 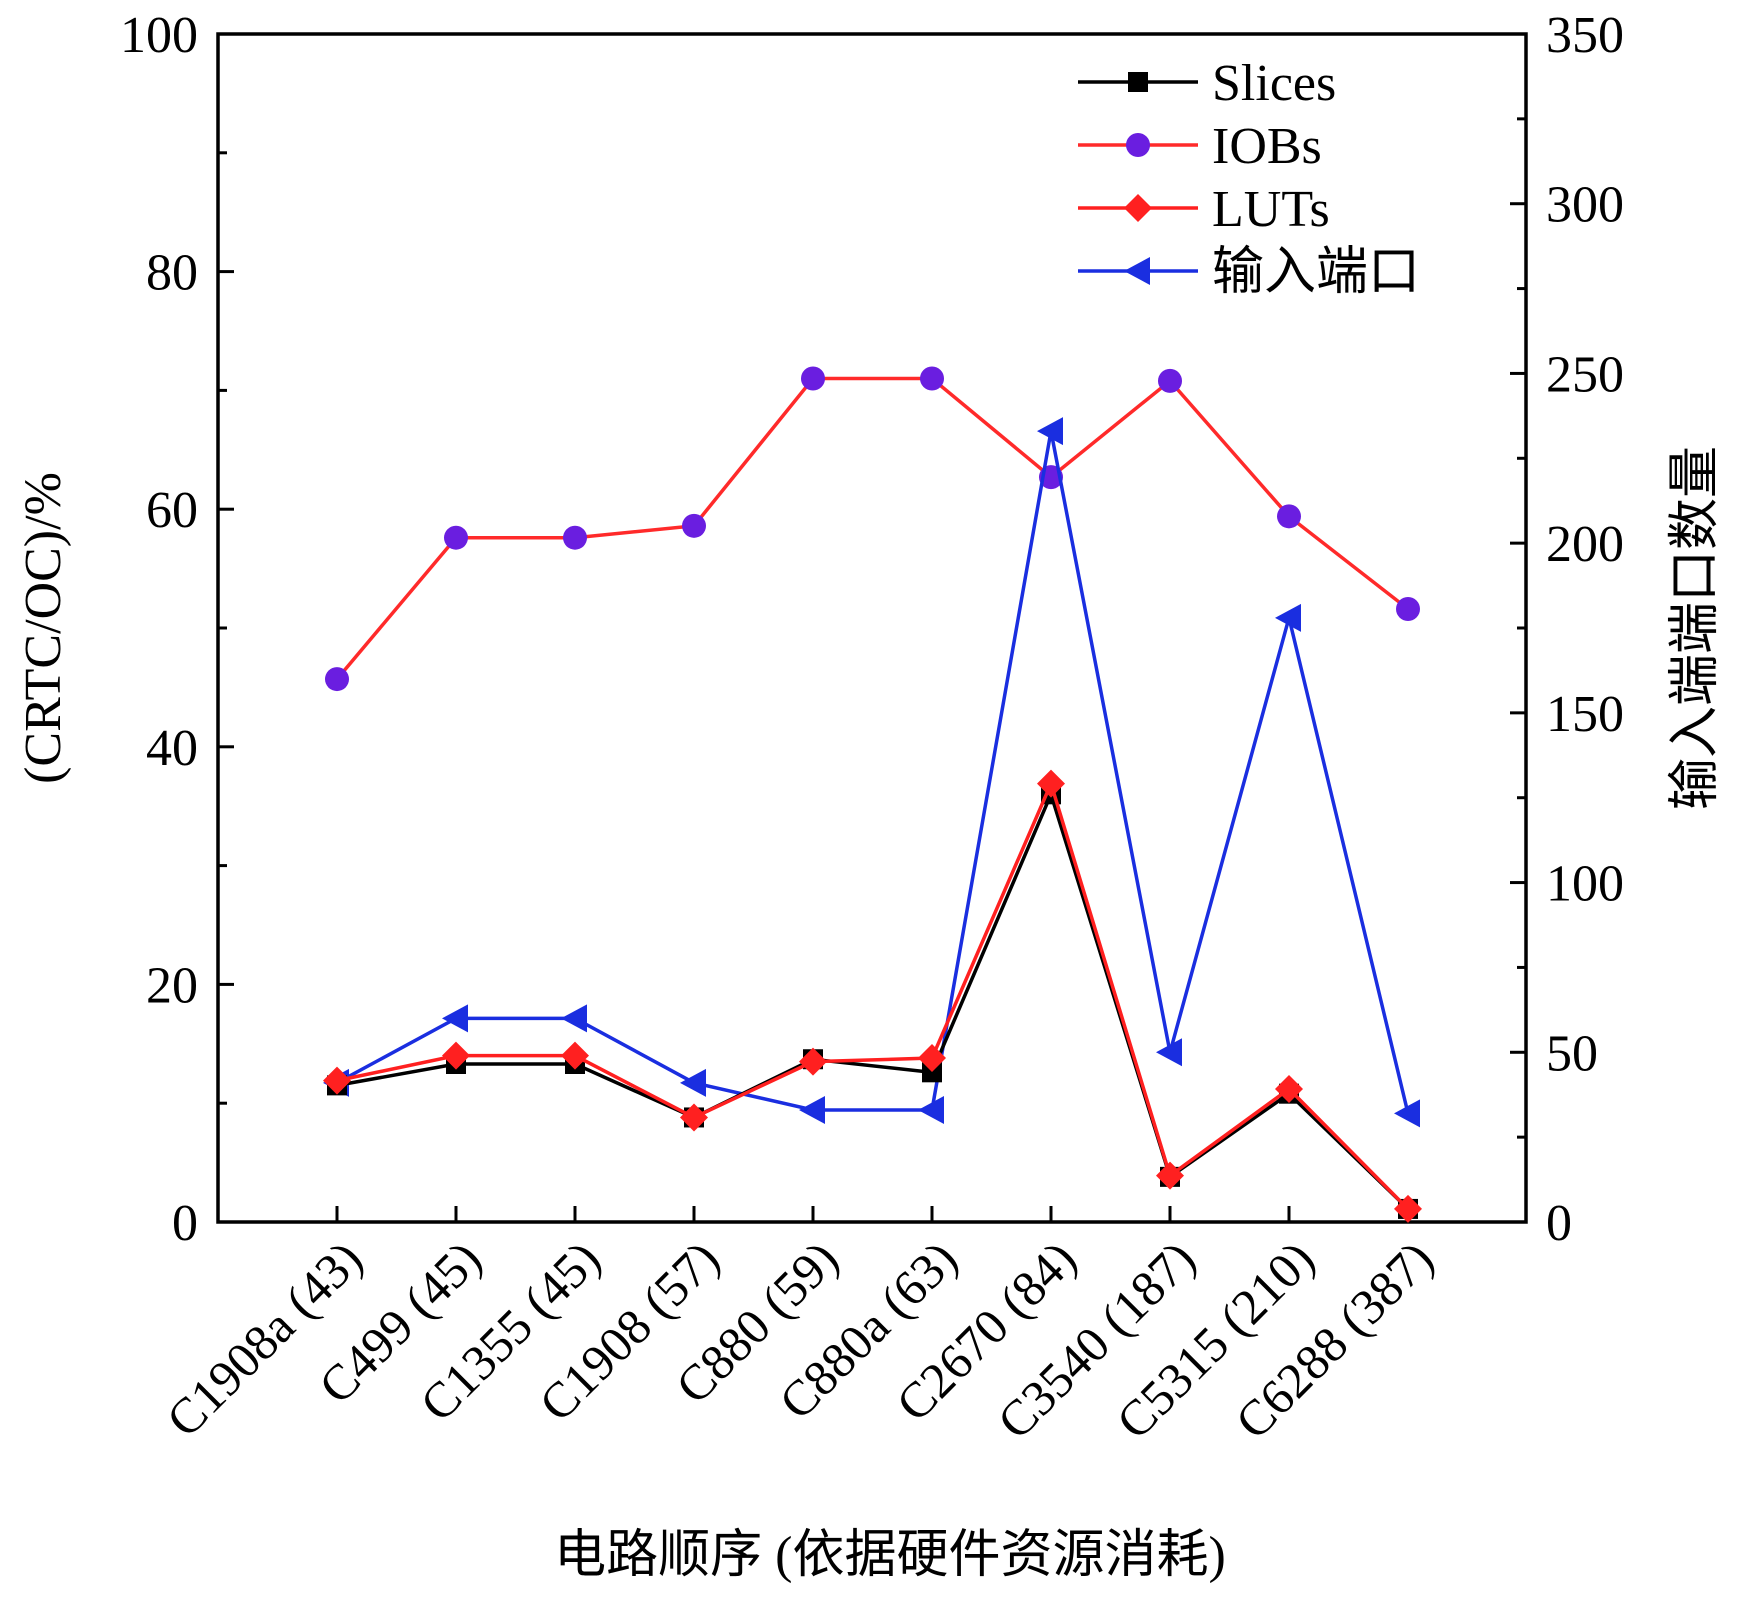 I want to click on y2-tick-label: 50, so click(x=1572, y=1053).